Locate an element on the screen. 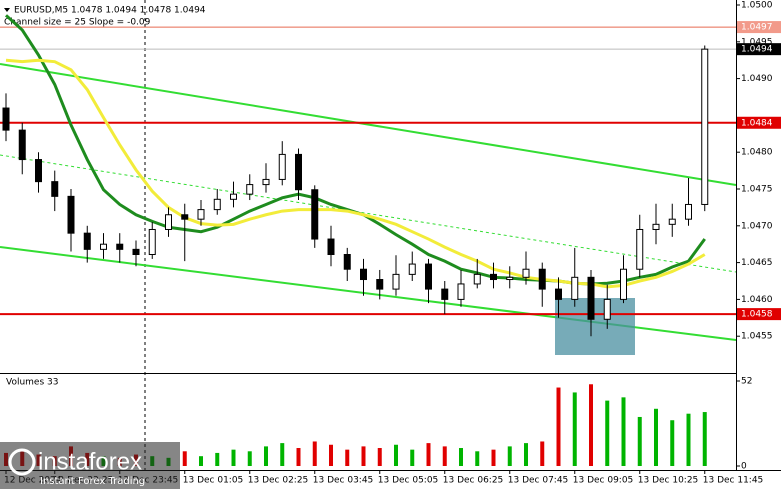  y-tick-label: 1.0475 is located at coordinates (757, 190).